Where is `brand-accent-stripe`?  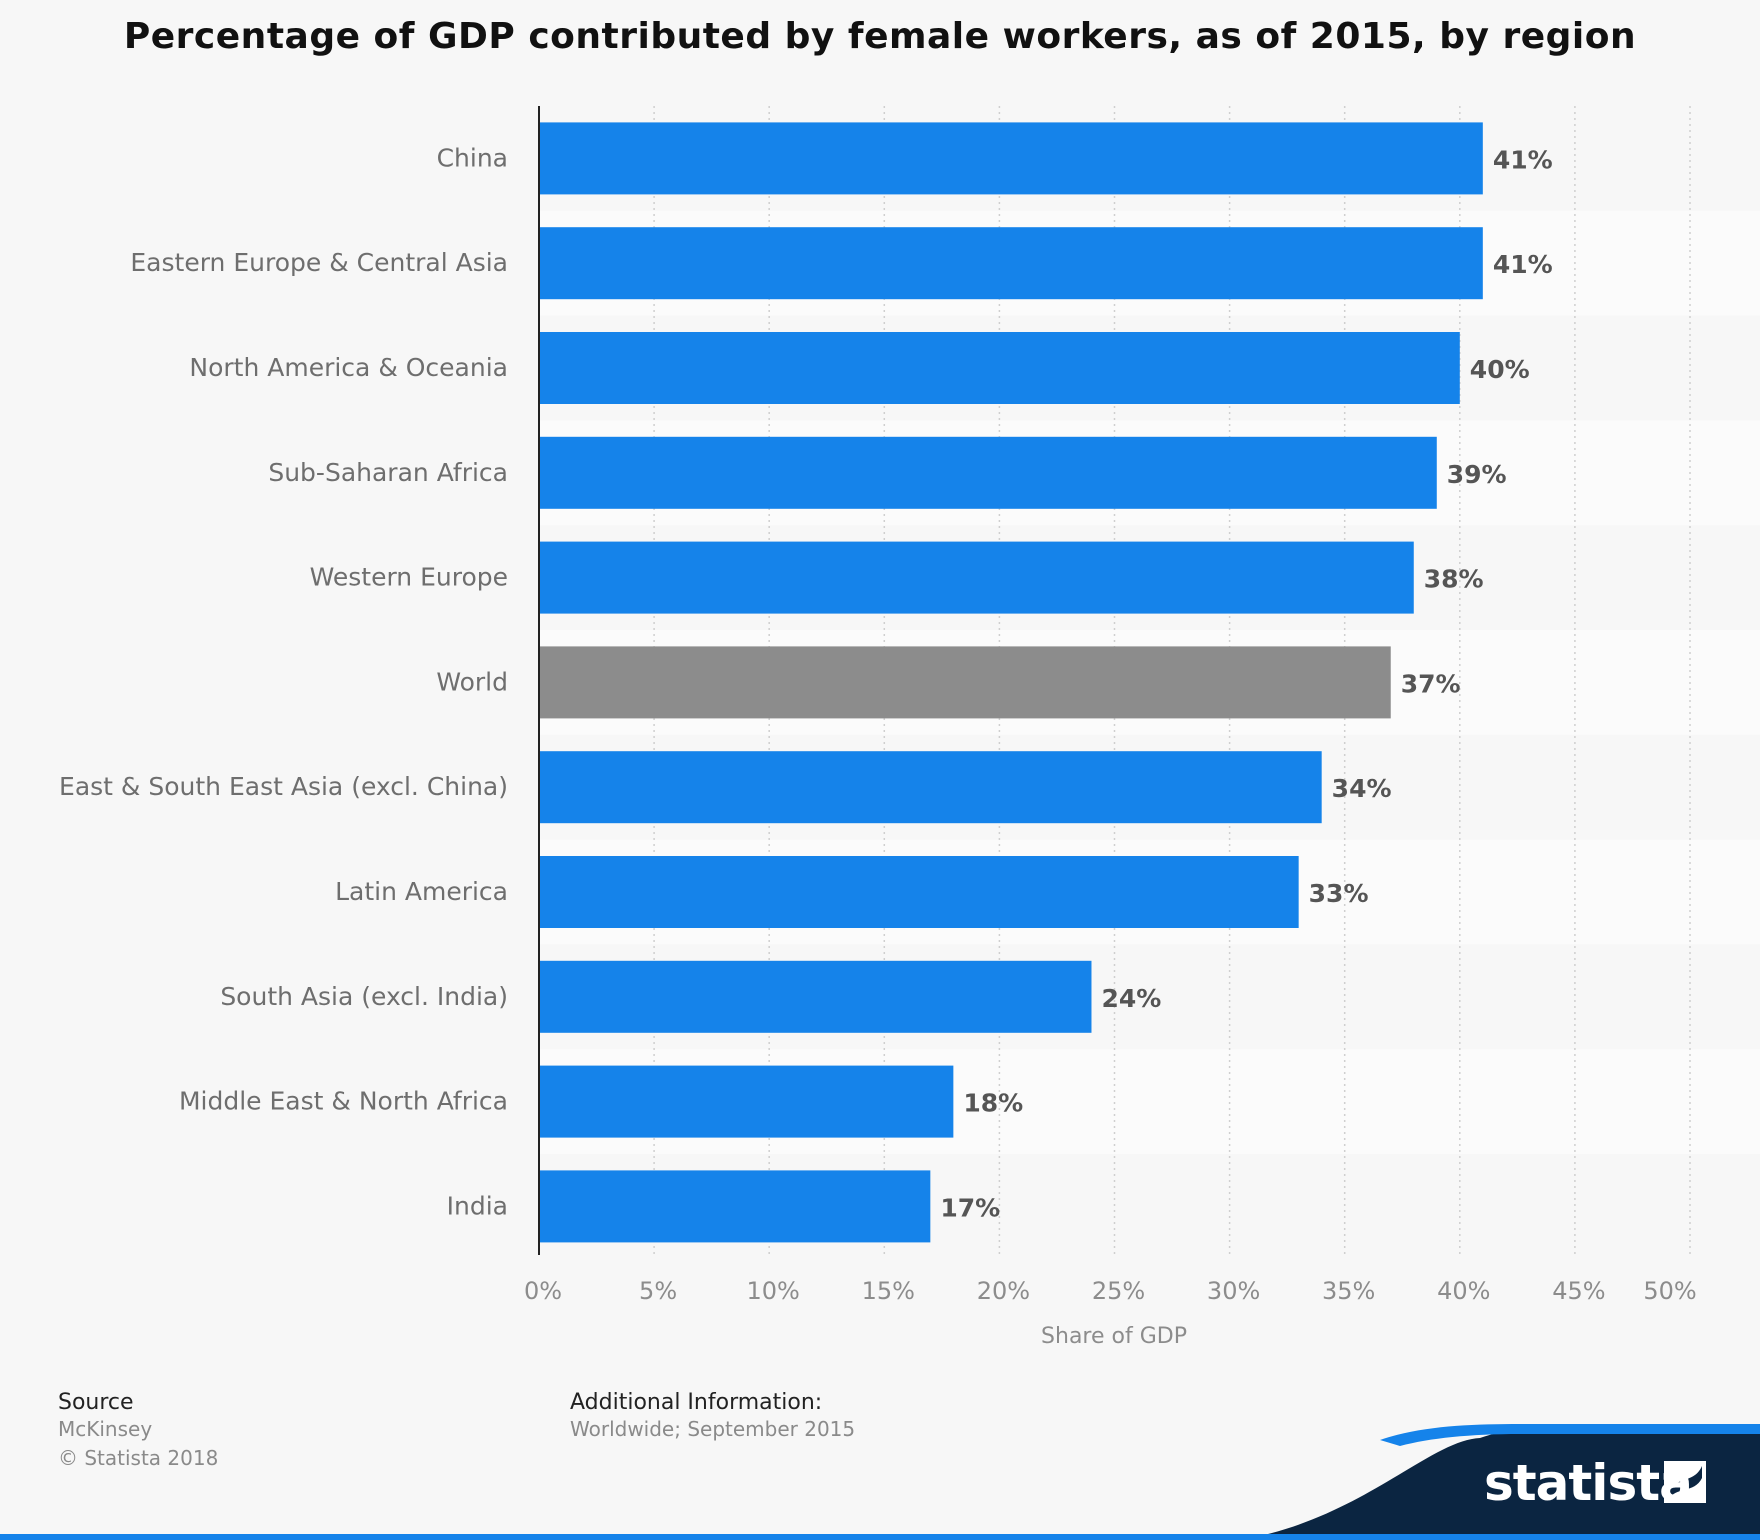 brand-accent-stripe is located at coordinates (1570, 1435).